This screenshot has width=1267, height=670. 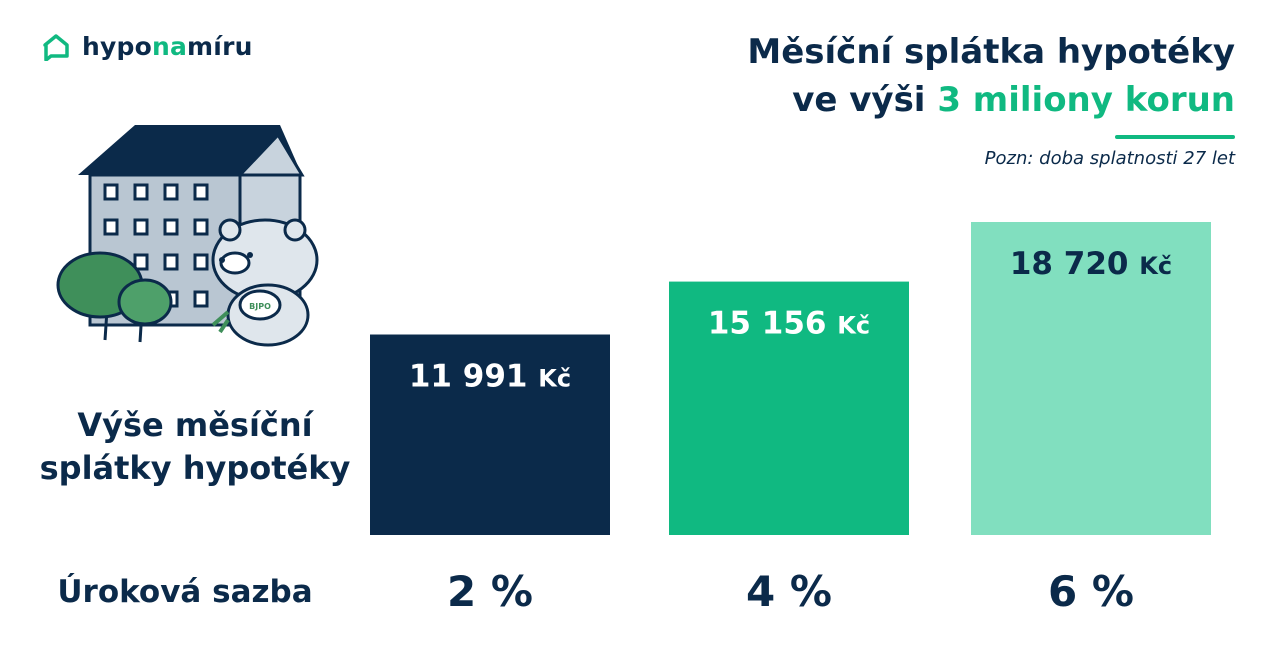 I want to click on category-label-2: 4 %, so click(x=789, y=591).